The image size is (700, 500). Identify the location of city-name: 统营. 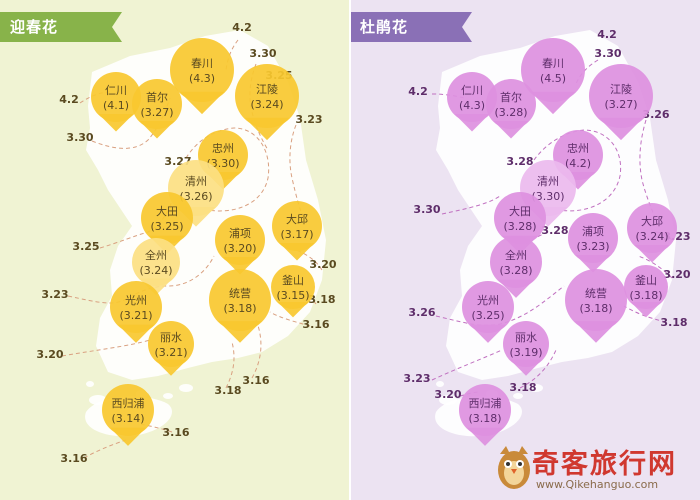
(596, 293).